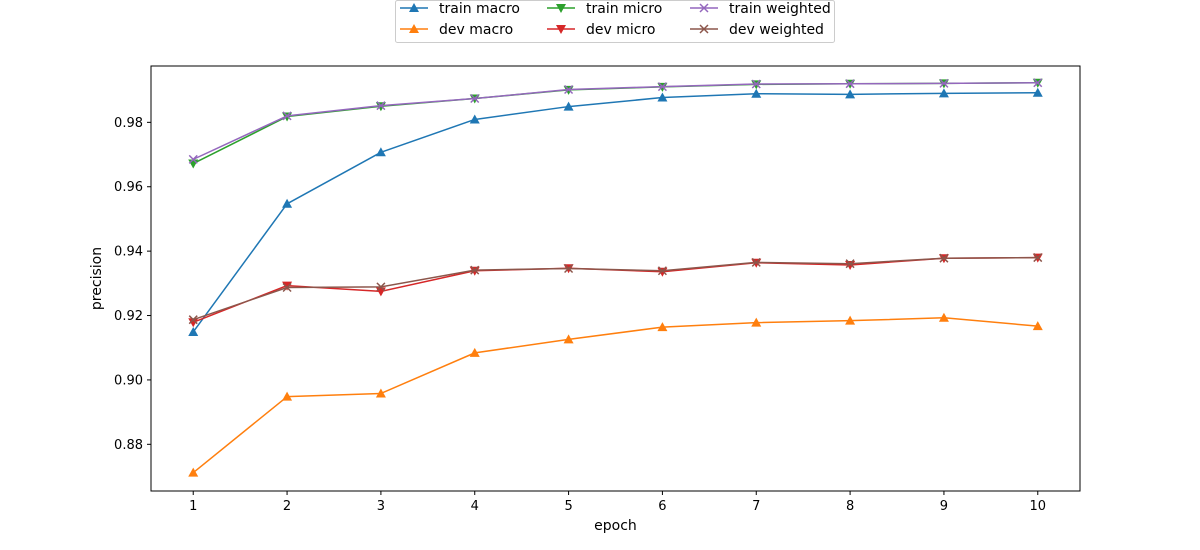 This screenshot has width=1200, height=550. Describe the element at coordinates (132, 284) in the screenshot. I see `y-axis: 0.88 0.90 0.92 0.94 0.96 0.98` at that location.